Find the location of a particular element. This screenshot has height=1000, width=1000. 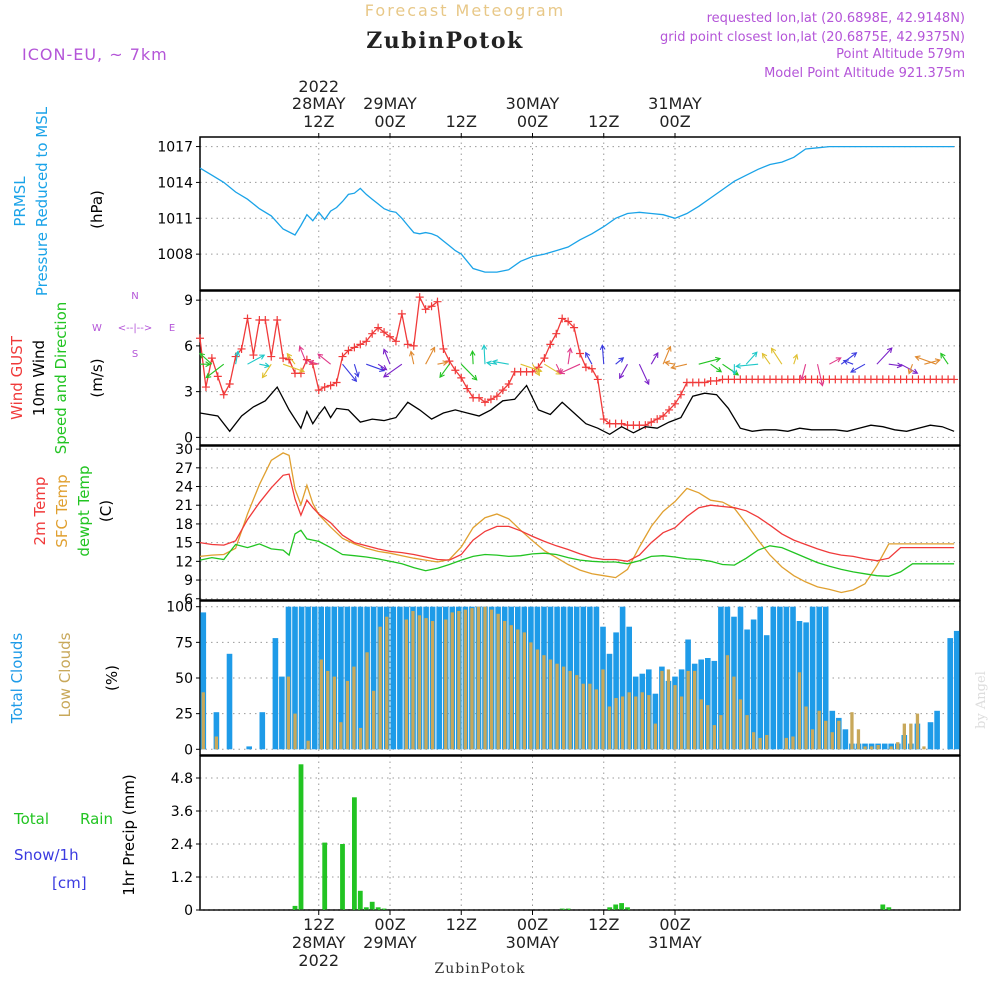

pressure-label: PRMSL is located at coordinates (20, 201).